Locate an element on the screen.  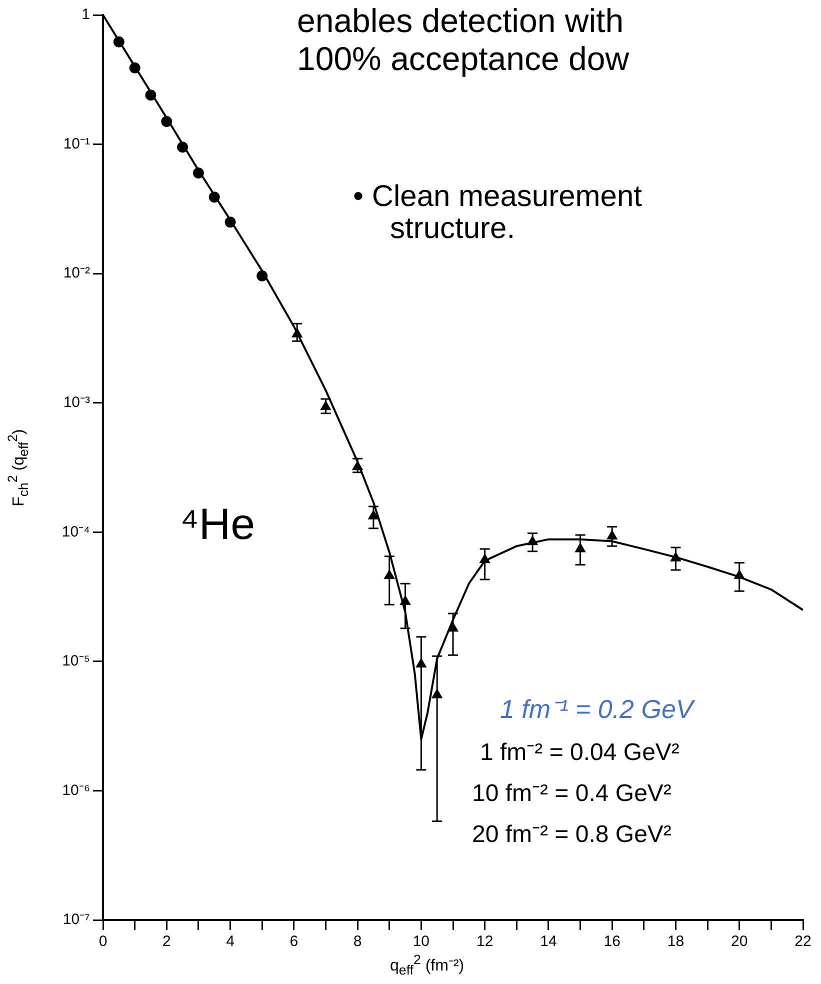
x-tick-label: 10 is located at coordinates (421, 941).